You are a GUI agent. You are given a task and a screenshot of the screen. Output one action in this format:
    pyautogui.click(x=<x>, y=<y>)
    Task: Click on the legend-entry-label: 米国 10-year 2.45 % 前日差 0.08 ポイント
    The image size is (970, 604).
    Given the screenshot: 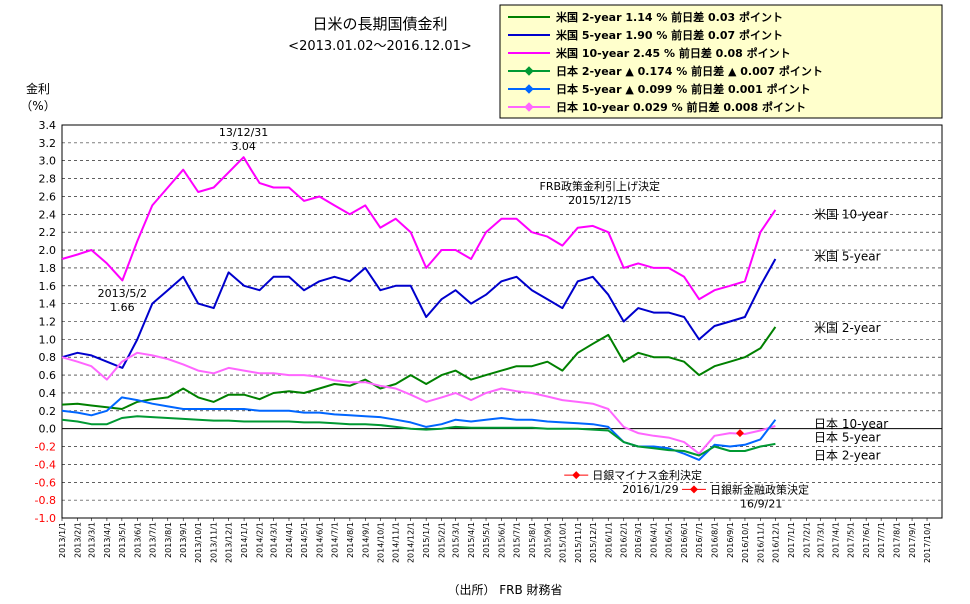 What is the action you would take?
    pyautogui.click(x=673, y=53)
    